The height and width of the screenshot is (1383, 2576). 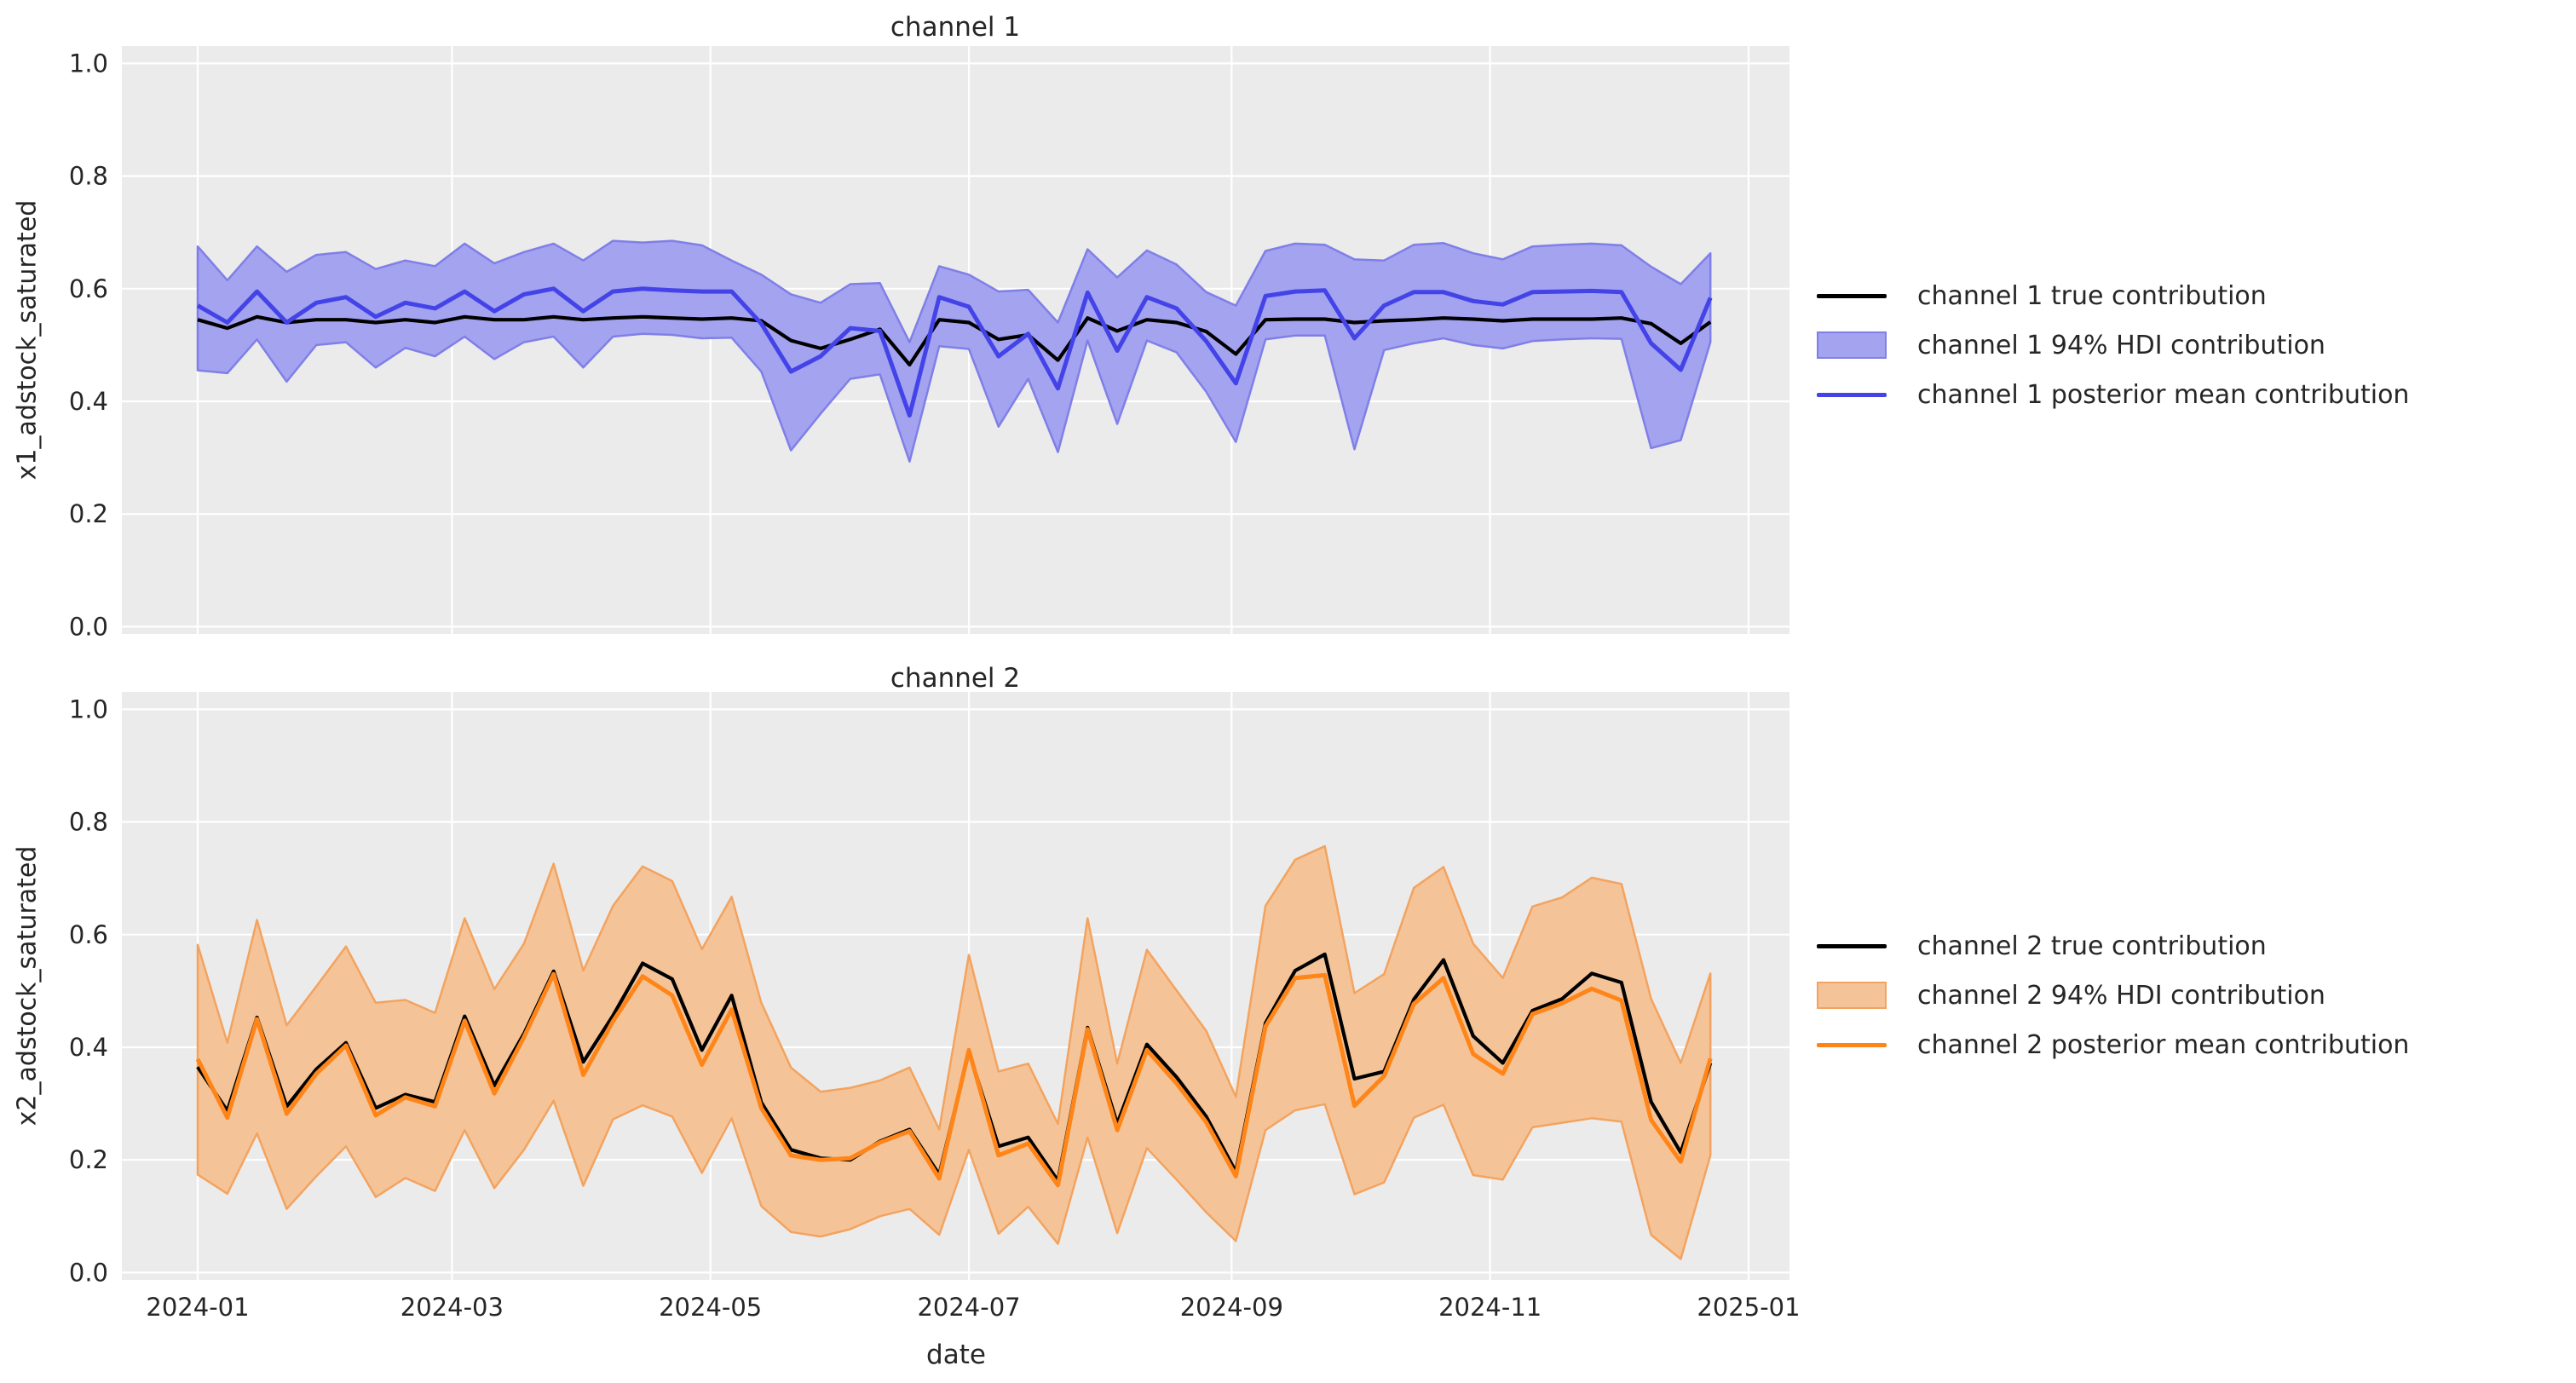 I want to click on legend-label: channel 1 94% HDI contribution, so click(x=2121, y=345).